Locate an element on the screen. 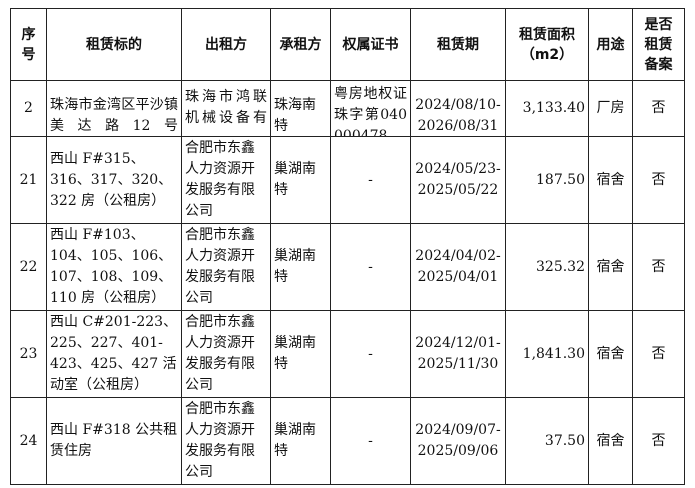  cell-area: 187.50 is located at coordinates (547, 180).